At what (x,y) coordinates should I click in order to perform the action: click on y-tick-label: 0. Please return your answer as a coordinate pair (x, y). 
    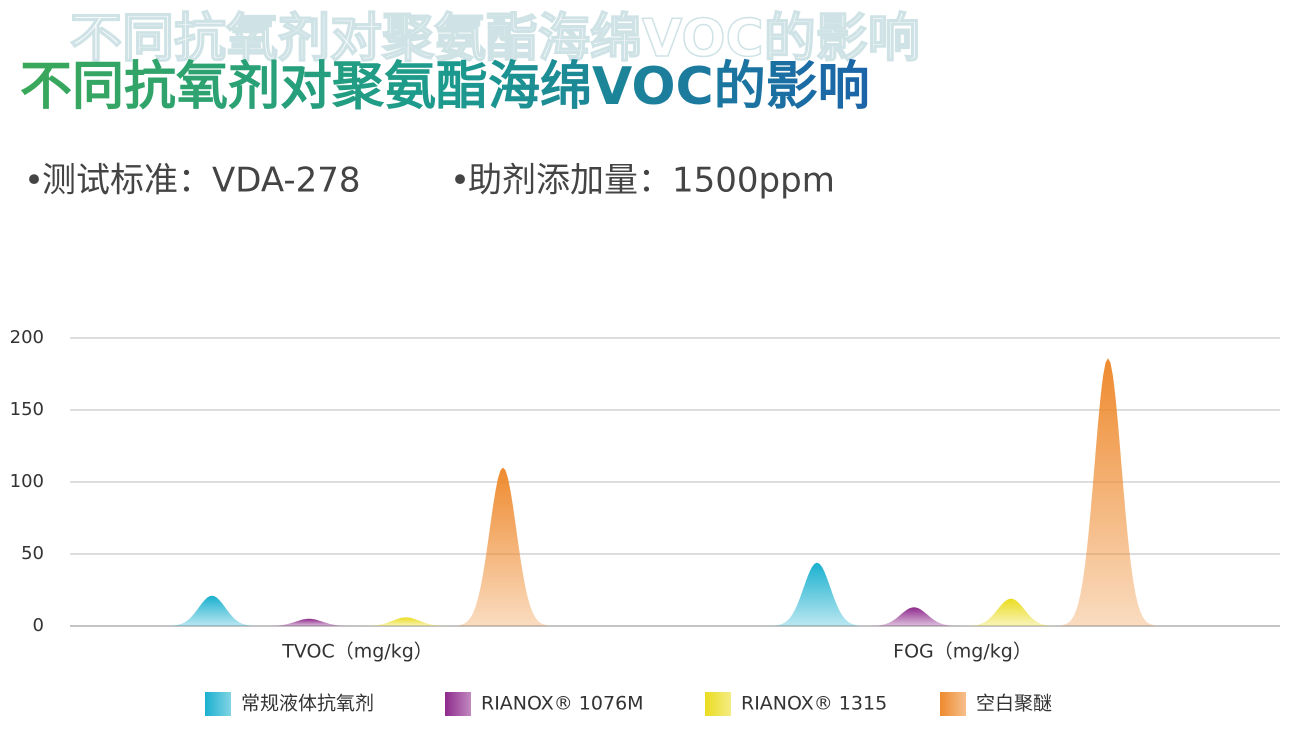
    Looking at the image, I should click on (38, 625).